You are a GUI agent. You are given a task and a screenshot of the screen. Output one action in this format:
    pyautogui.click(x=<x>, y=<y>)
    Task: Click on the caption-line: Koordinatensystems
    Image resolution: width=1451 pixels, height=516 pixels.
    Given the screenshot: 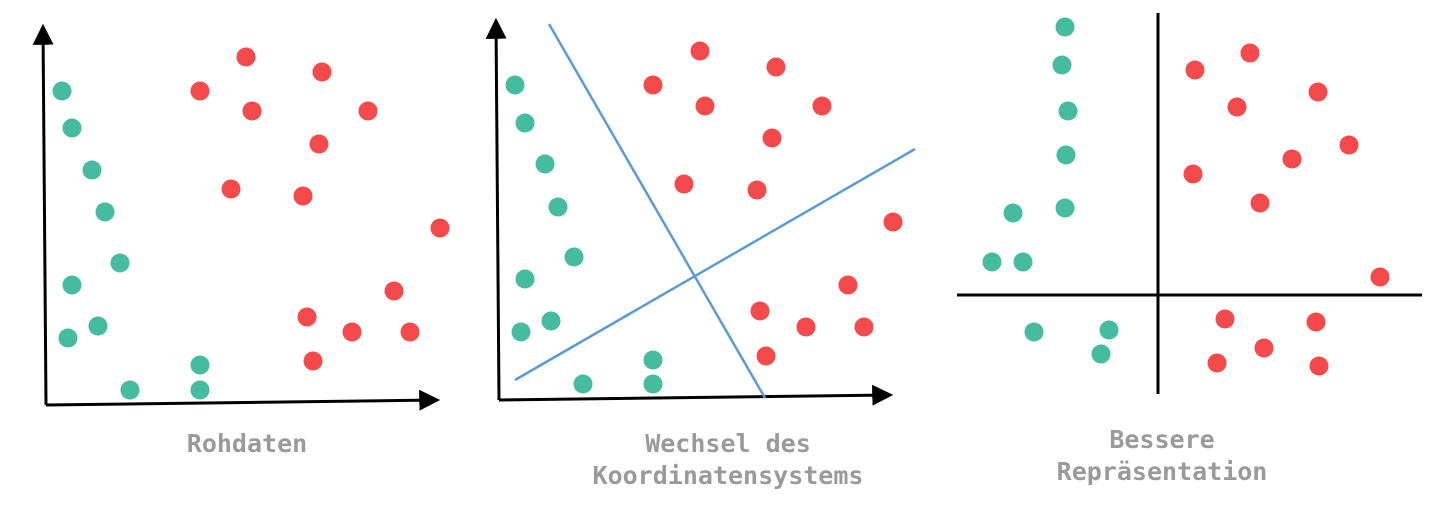 What is the action you would take?
    pyautogui.click(x=728, y=475)
    